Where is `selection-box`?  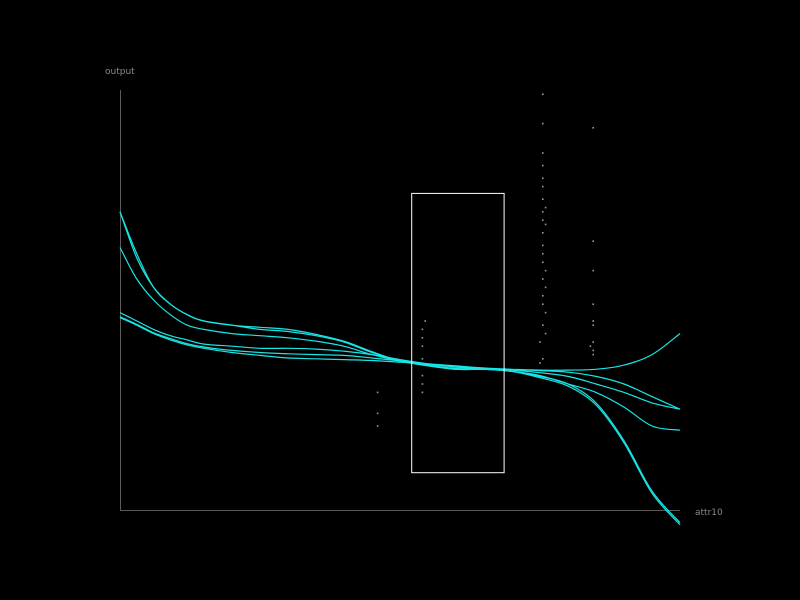
selection-box is located at coordinates (458, 333).